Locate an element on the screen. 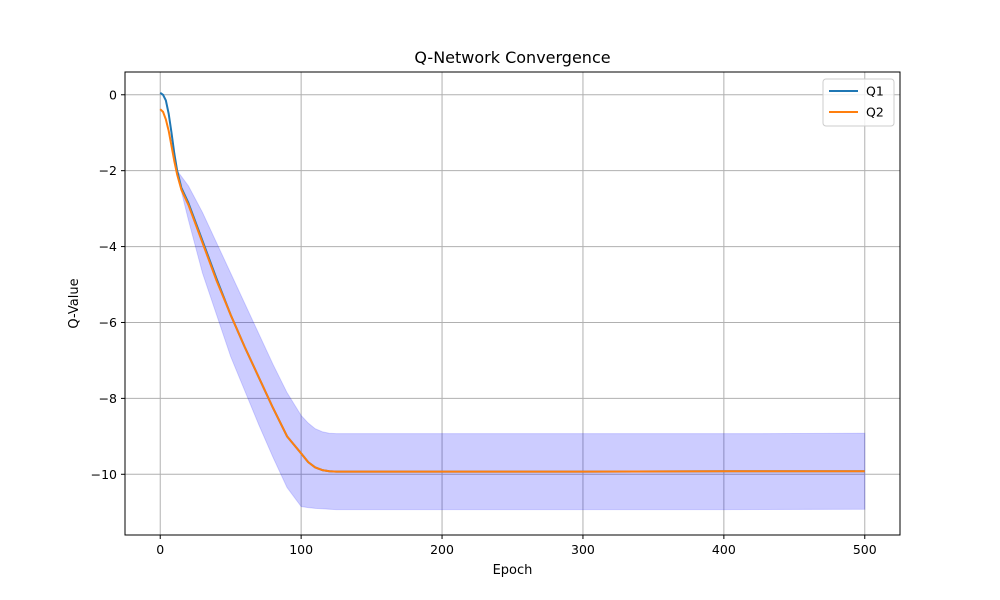 This screenshot has height=600, width=1000. y-tick-label: 0 is located at coordinates (113, 94).